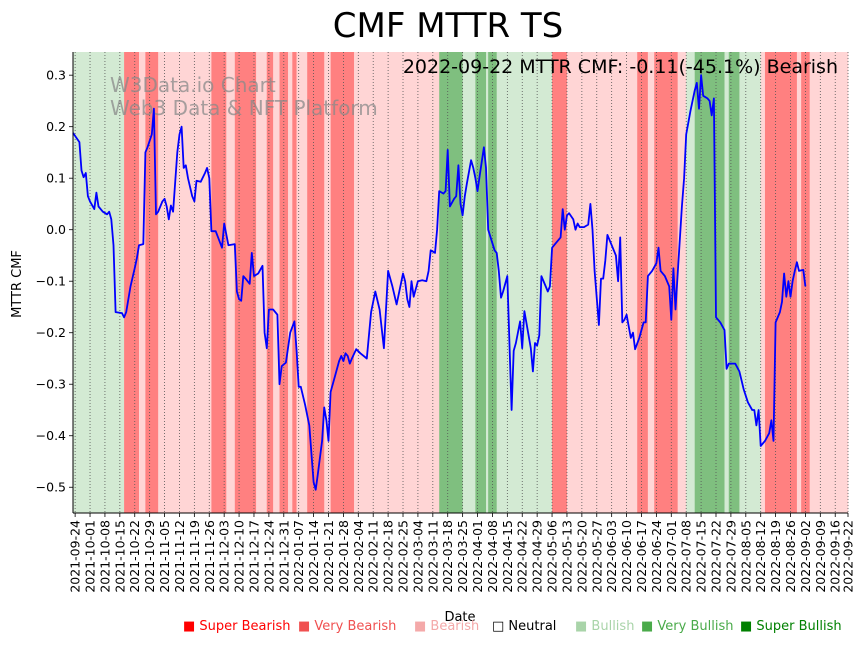  What do you see at coordinates (500, 626) in the screenshot?
I see `legend-swatch-3: □` at bounding box center [500, 626].